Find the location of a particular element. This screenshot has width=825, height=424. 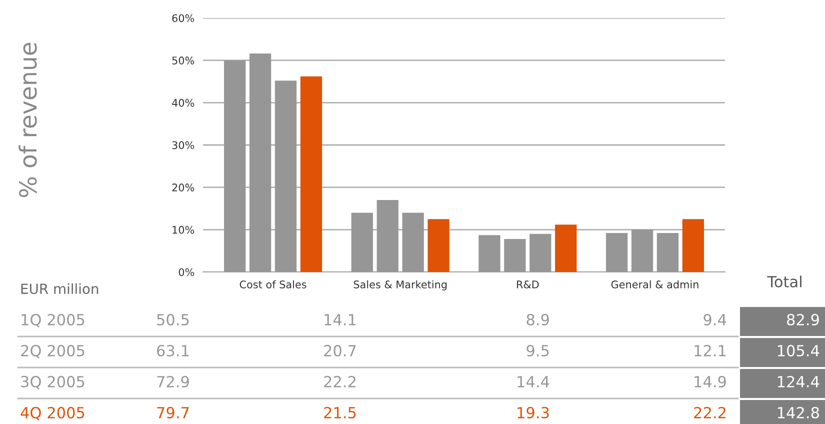

text: 9.4 is located at coordinates (715, 320).